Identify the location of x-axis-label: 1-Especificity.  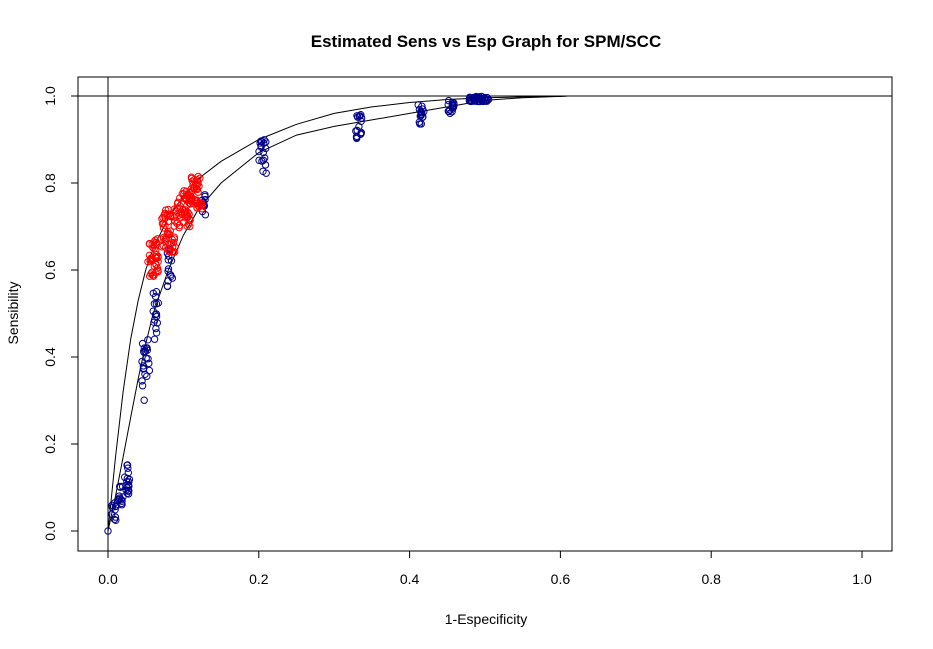
(486, 619).